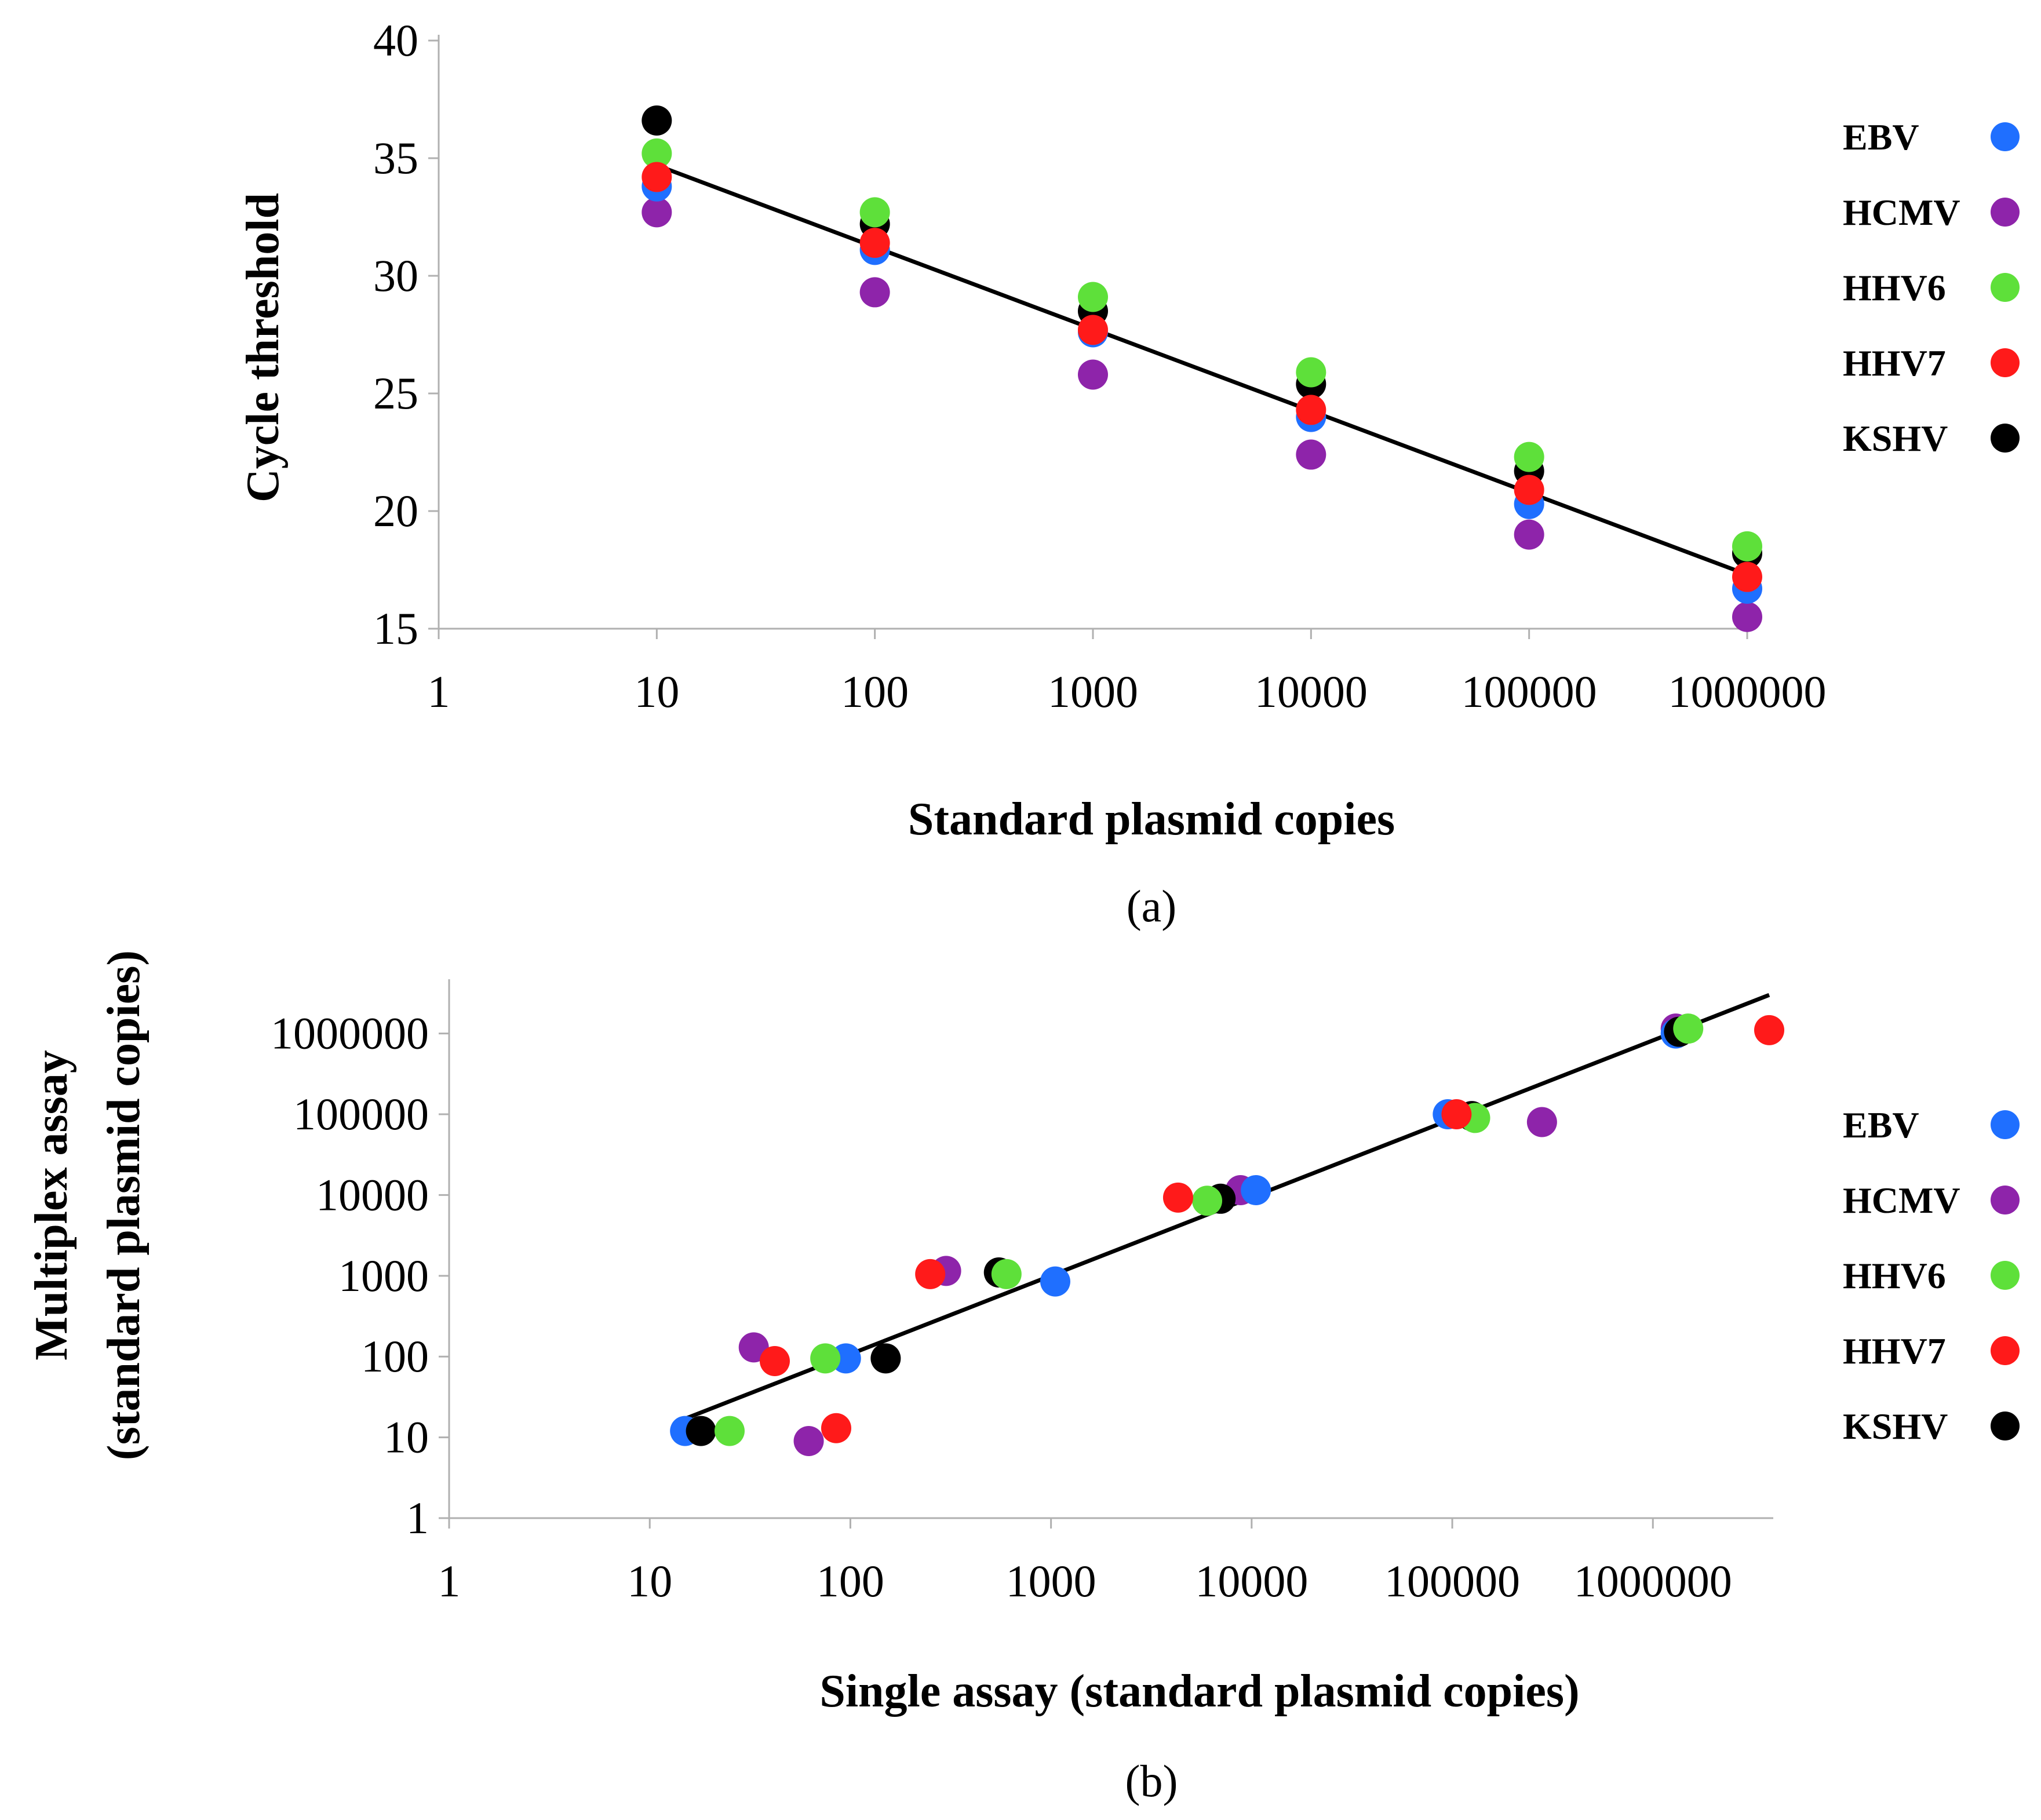  Describe the element at coordinates (1311, 691) in the screenshot. I see `chart-a-x-tick-label: 10000` at that location.